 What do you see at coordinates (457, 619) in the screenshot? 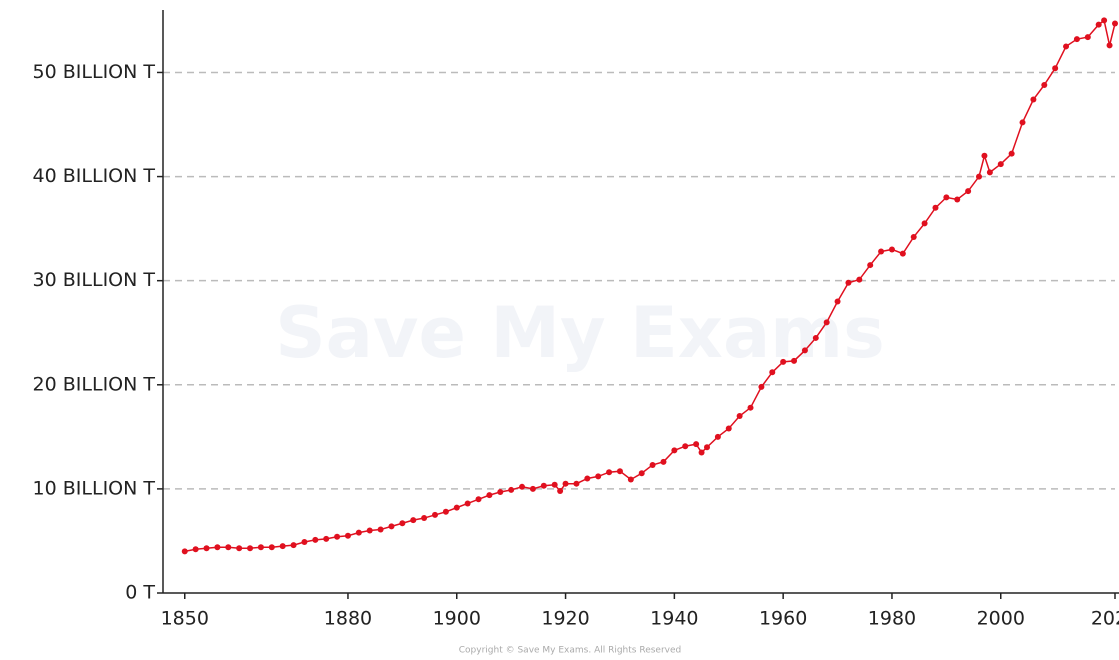
I see `x-tick-label: 1900` at bounding box center [457, 619].